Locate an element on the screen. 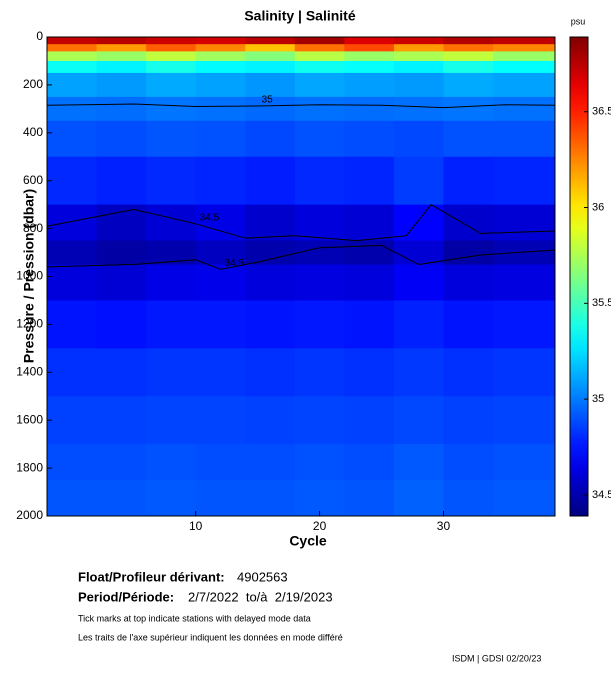  y-tick-label: 2000 is located at coordinates (29, 515).